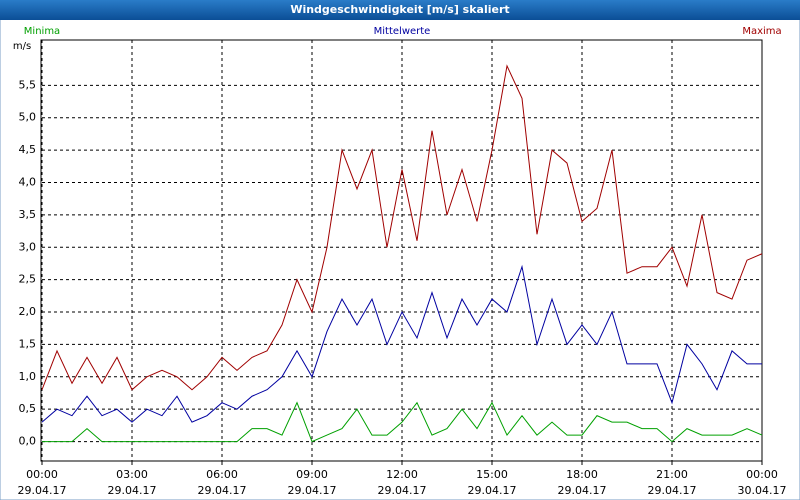 The width and height of the screenshot is (800, 500). I want to click on legend-entry: Minima, so click(42, 31).